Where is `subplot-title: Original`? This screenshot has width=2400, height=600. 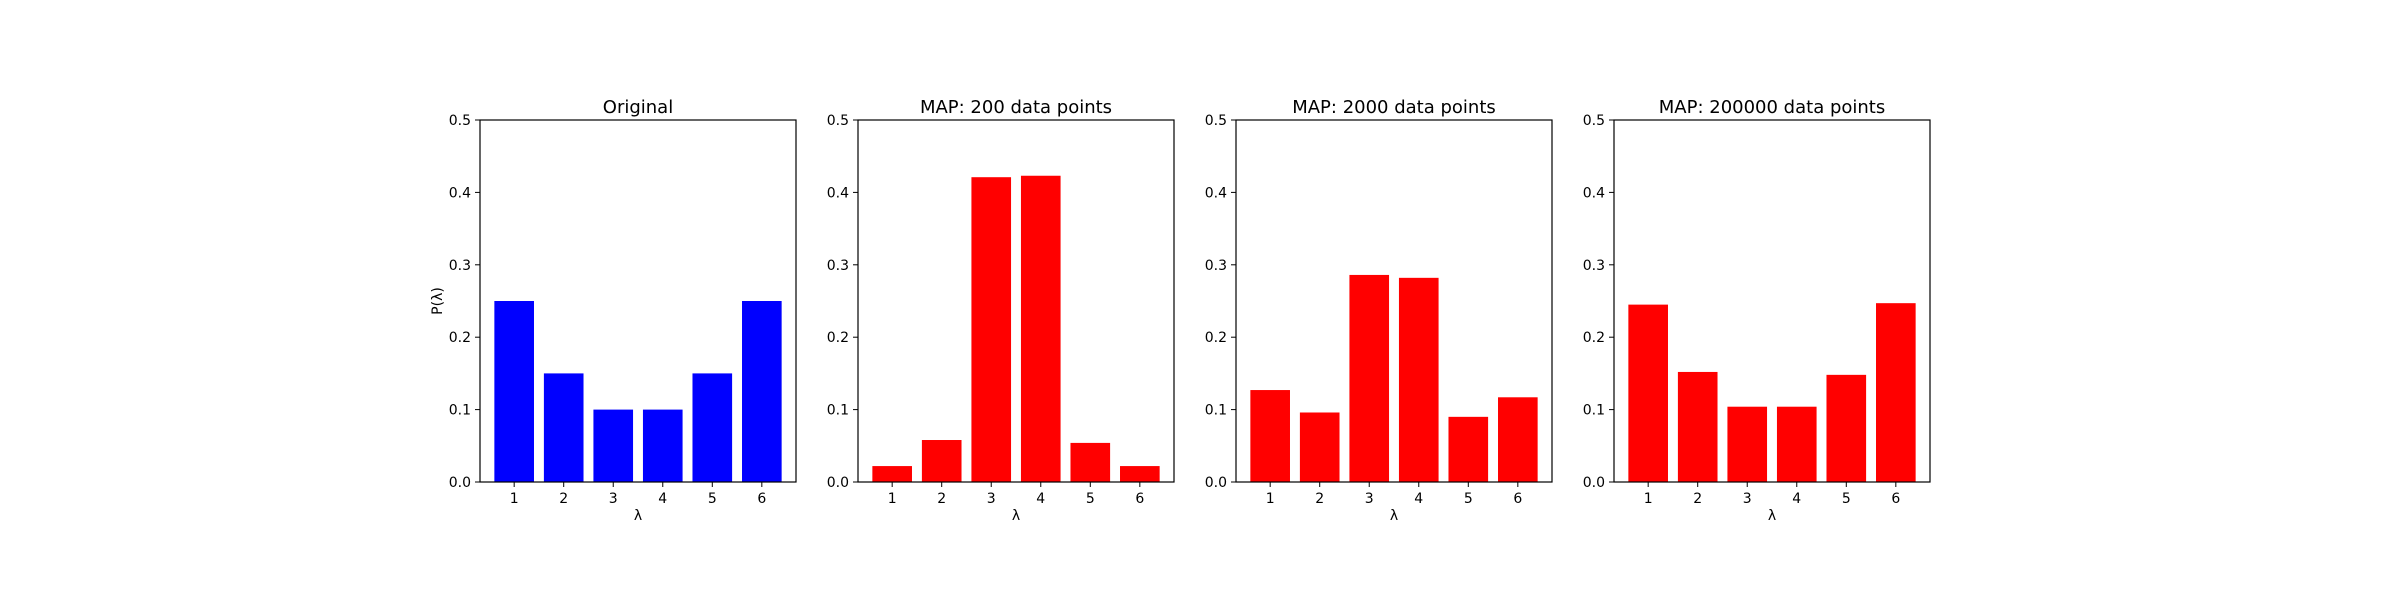 subplot-title: Original is located at coordinates (638, 107).